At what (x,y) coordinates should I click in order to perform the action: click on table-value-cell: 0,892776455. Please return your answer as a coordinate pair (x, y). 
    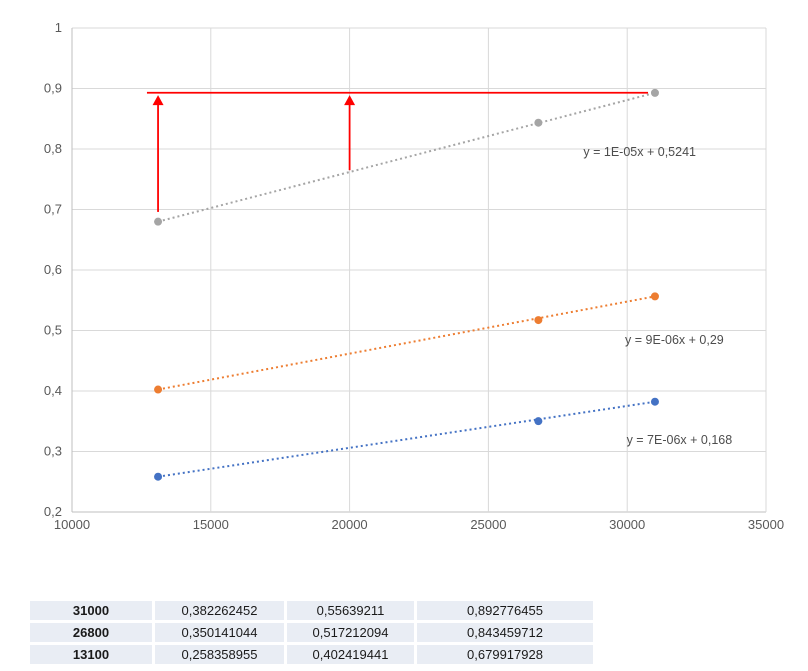
    Looking at the image, I should click on (505, 610).